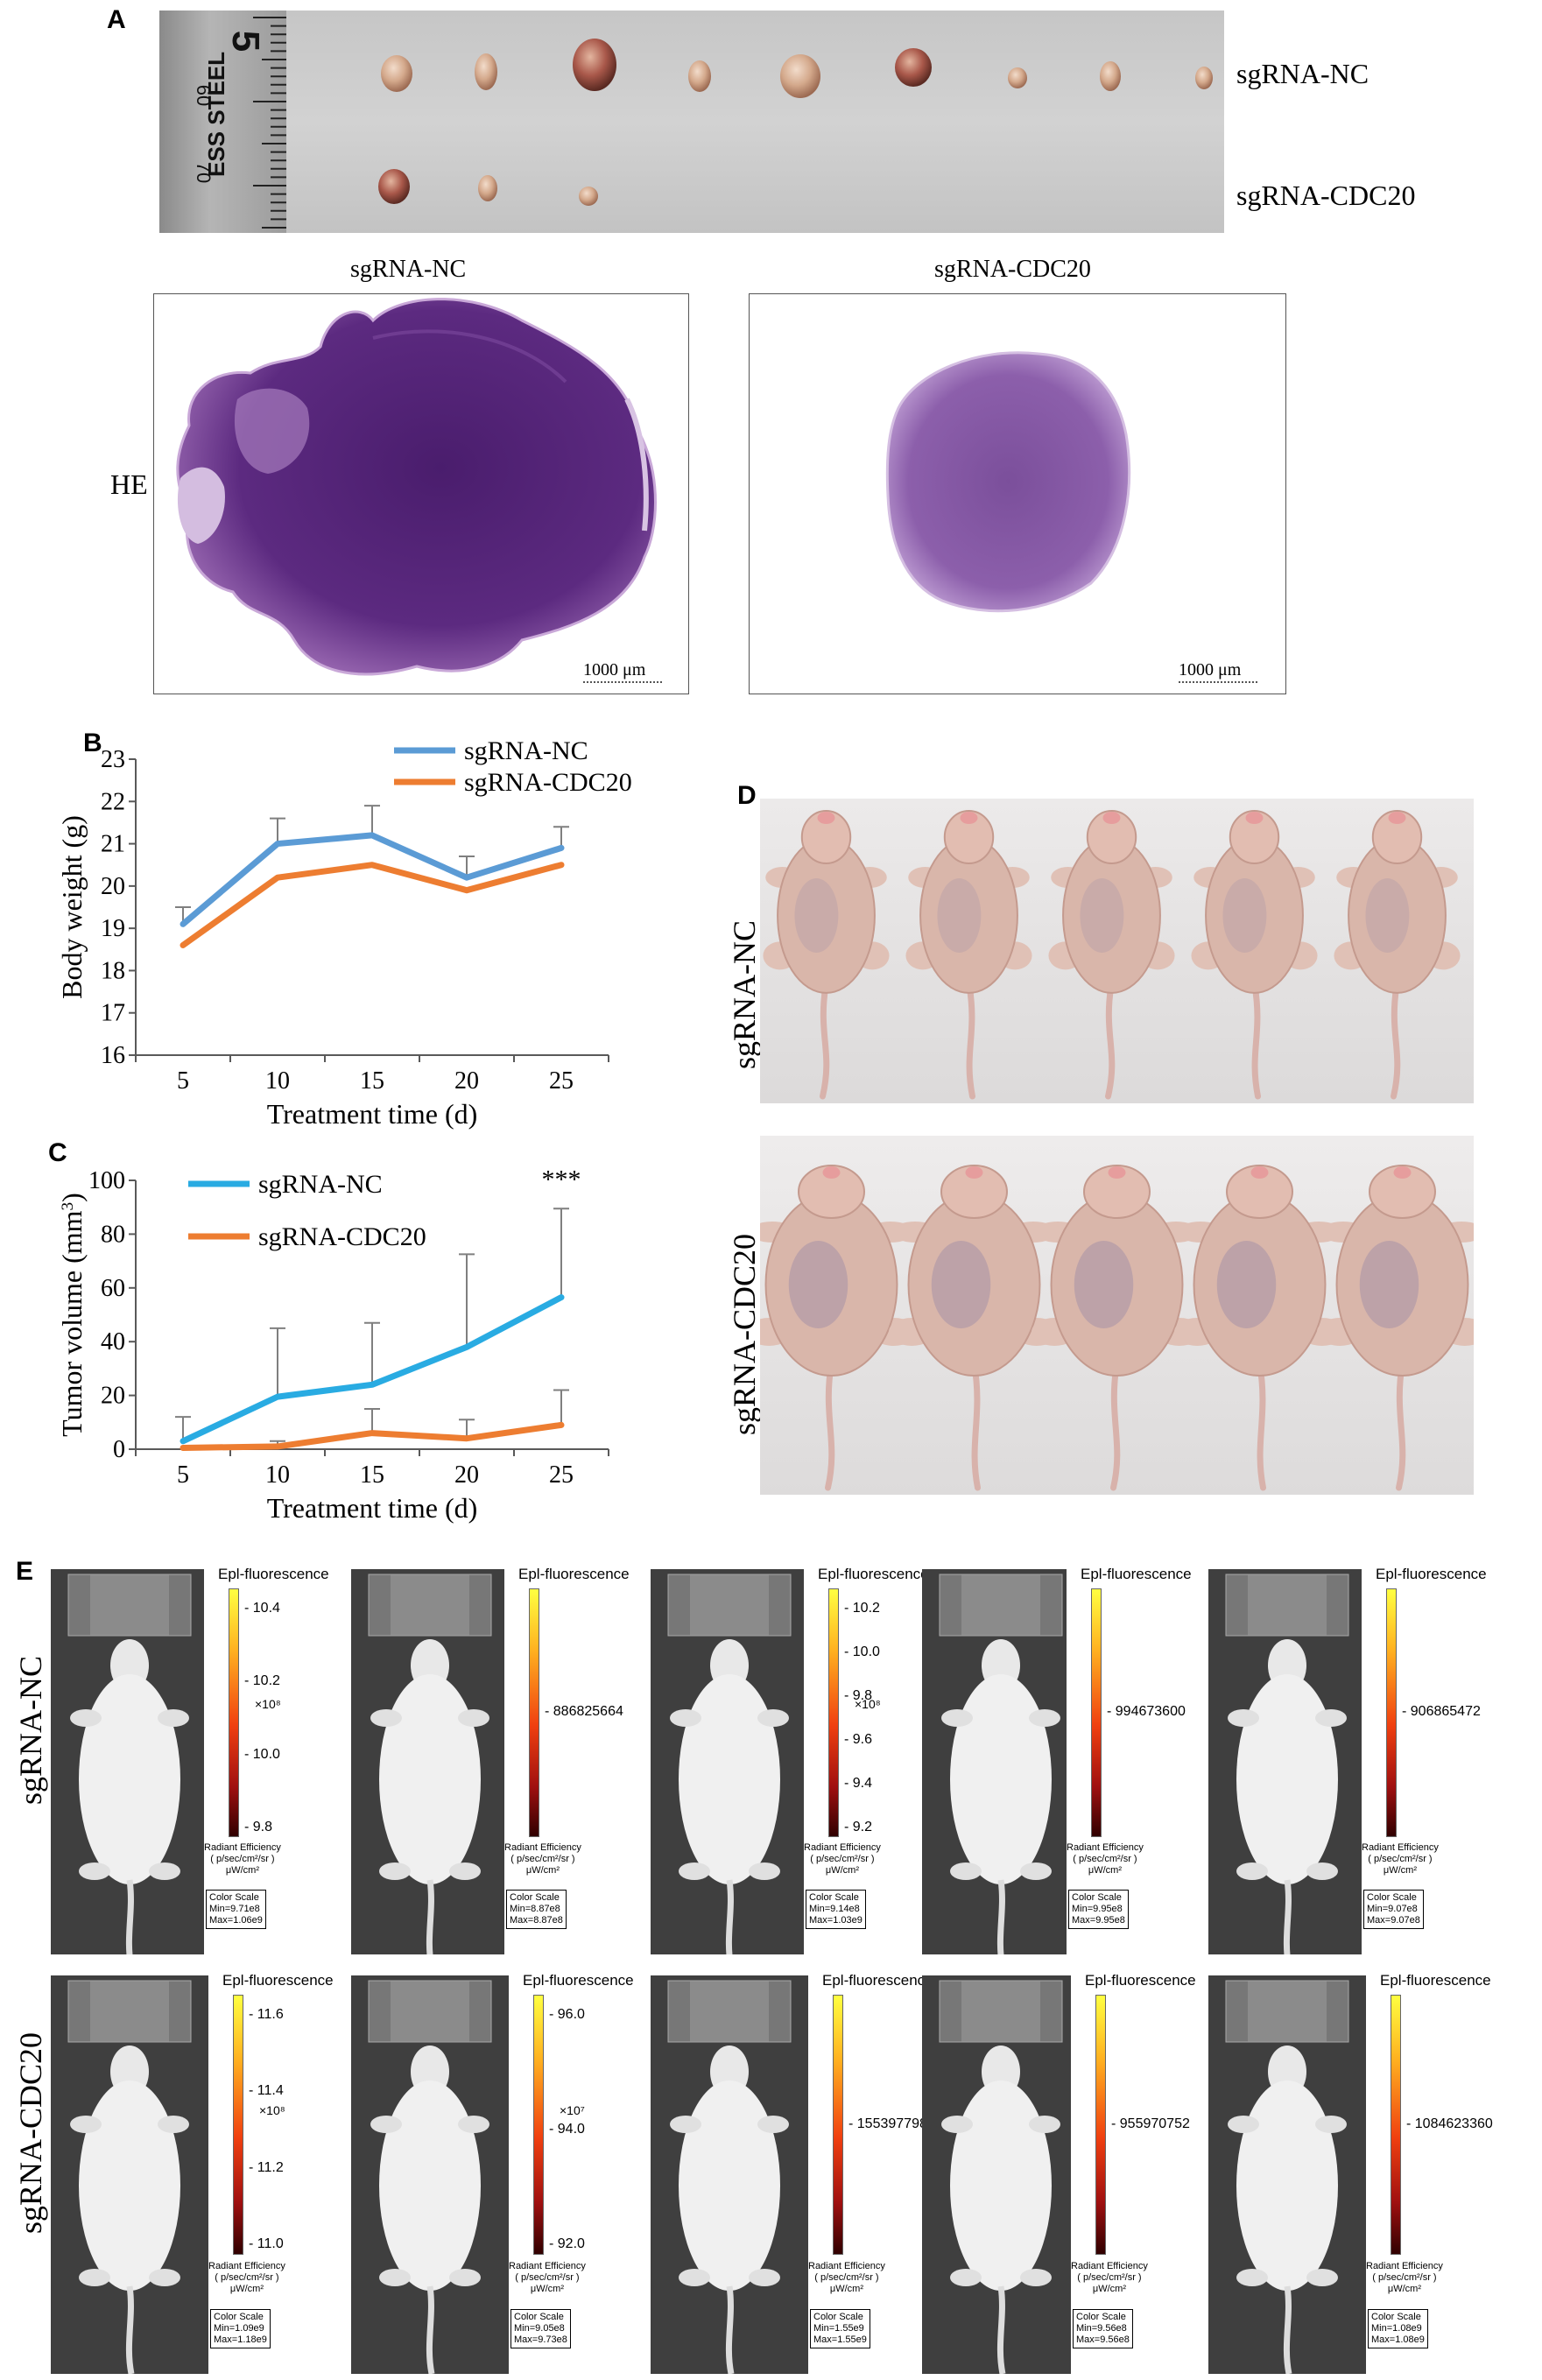  Describe the element at coordinates (1393, 1920) in the screenshot. I see `color-scale-line-2: Max=9.07e8` at that location.